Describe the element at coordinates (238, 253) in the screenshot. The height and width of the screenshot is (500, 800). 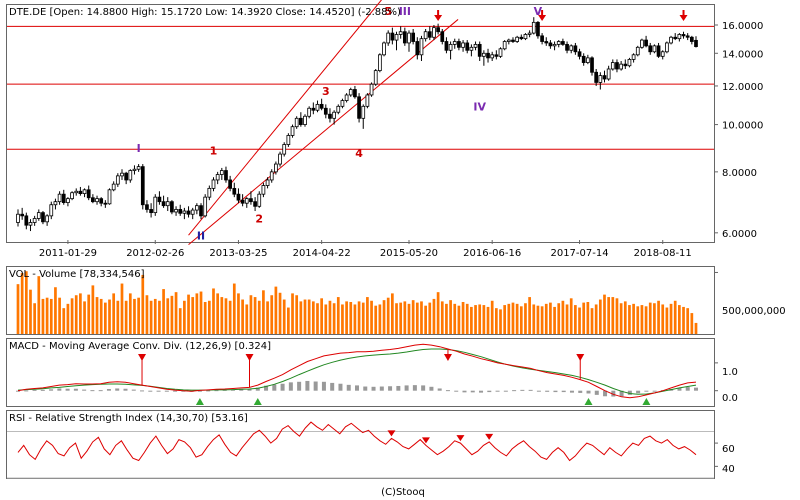
I see `price-x-tick-label: 2013-03-25` at that location.